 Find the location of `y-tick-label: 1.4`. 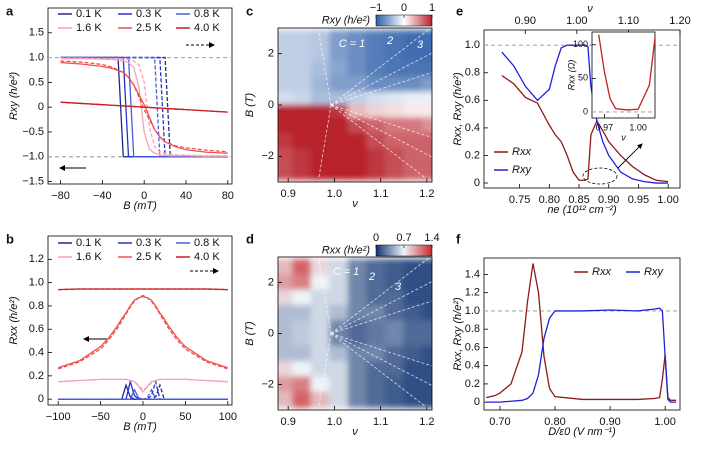

y-tick-label: 1.4 is located at coordinates (472, 274).